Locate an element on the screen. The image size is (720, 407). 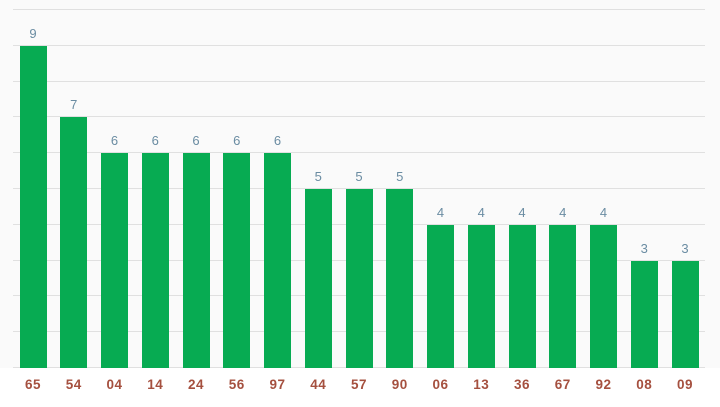
bar-category-label: 24 is located at coordinates (196, 384).